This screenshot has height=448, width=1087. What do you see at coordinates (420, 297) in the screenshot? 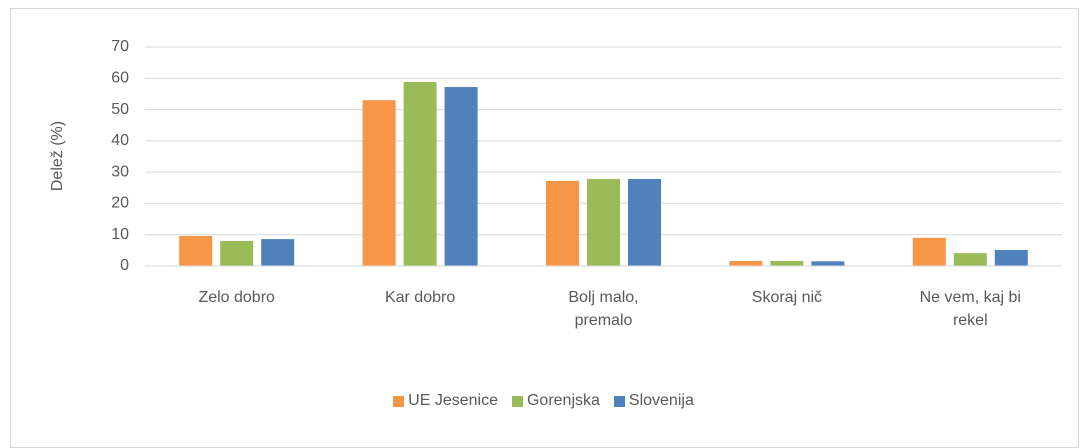
I see `x-tick-label: Kar dobro` at bounding box center [420, 297].